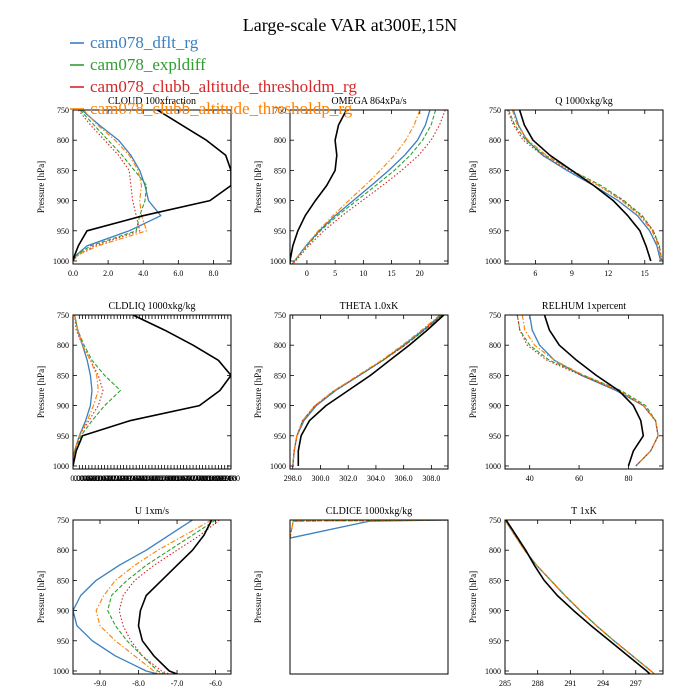 This screenshot has height=700, width=700. Describe the element at coordinates (196, 478) in the screenshot. I see `x-tick-label: 0.078` at that location.